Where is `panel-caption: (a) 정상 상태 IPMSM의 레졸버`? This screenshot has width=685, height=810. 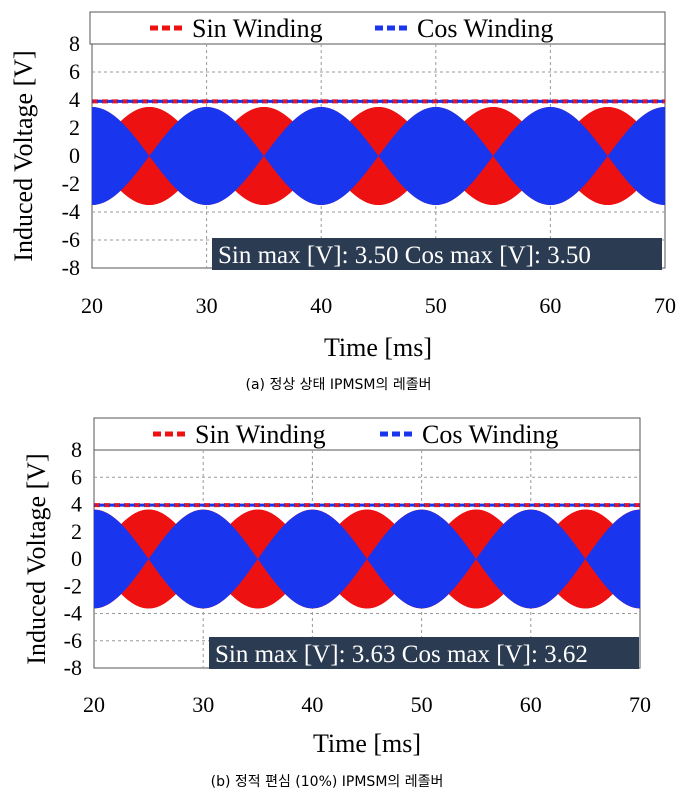 panel-caption: (a) 정상 상태 IPMSM의 레졸버 is located at coordinates (339, 385).